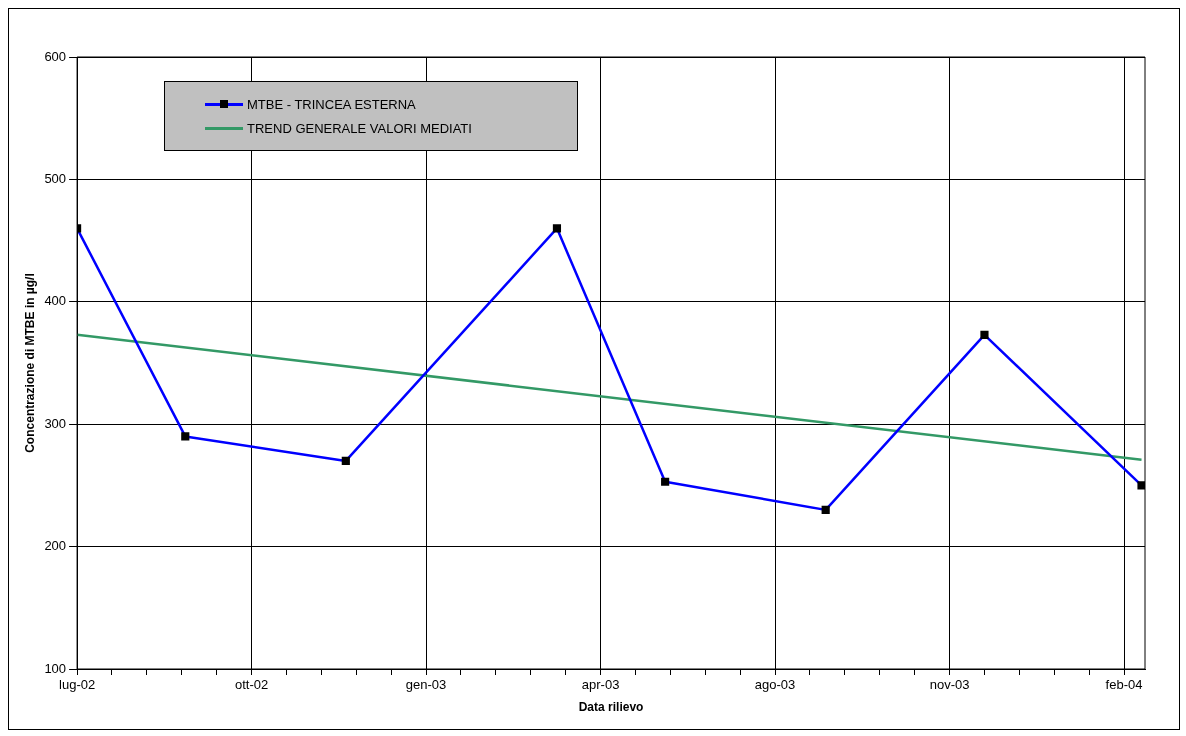  What do you see at coordinates (55, 178) in the screenshot?
I see `y-tick-label: 500` at bounding box center [55, 178].